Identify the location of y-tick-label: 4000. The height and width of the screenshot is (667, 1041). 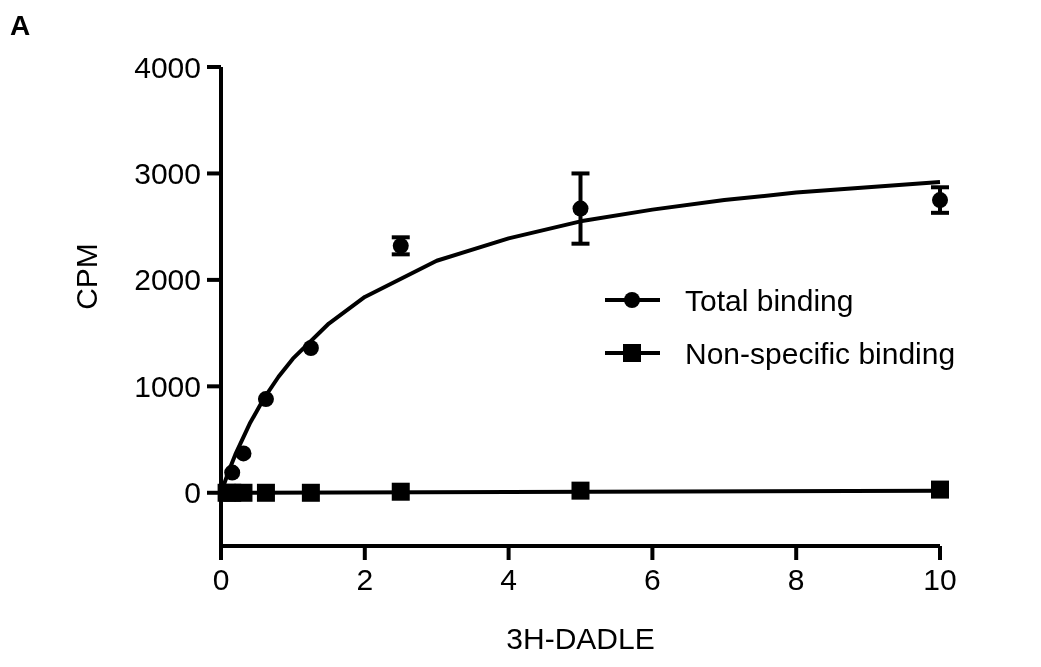
(167, 67).